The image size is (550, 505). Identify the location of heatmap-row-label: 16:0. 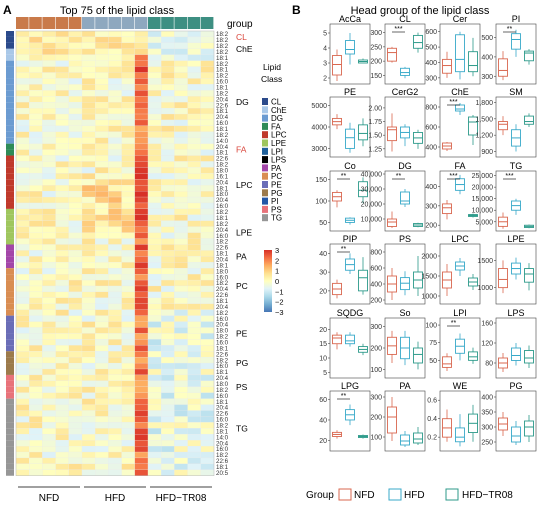
(222, 123).